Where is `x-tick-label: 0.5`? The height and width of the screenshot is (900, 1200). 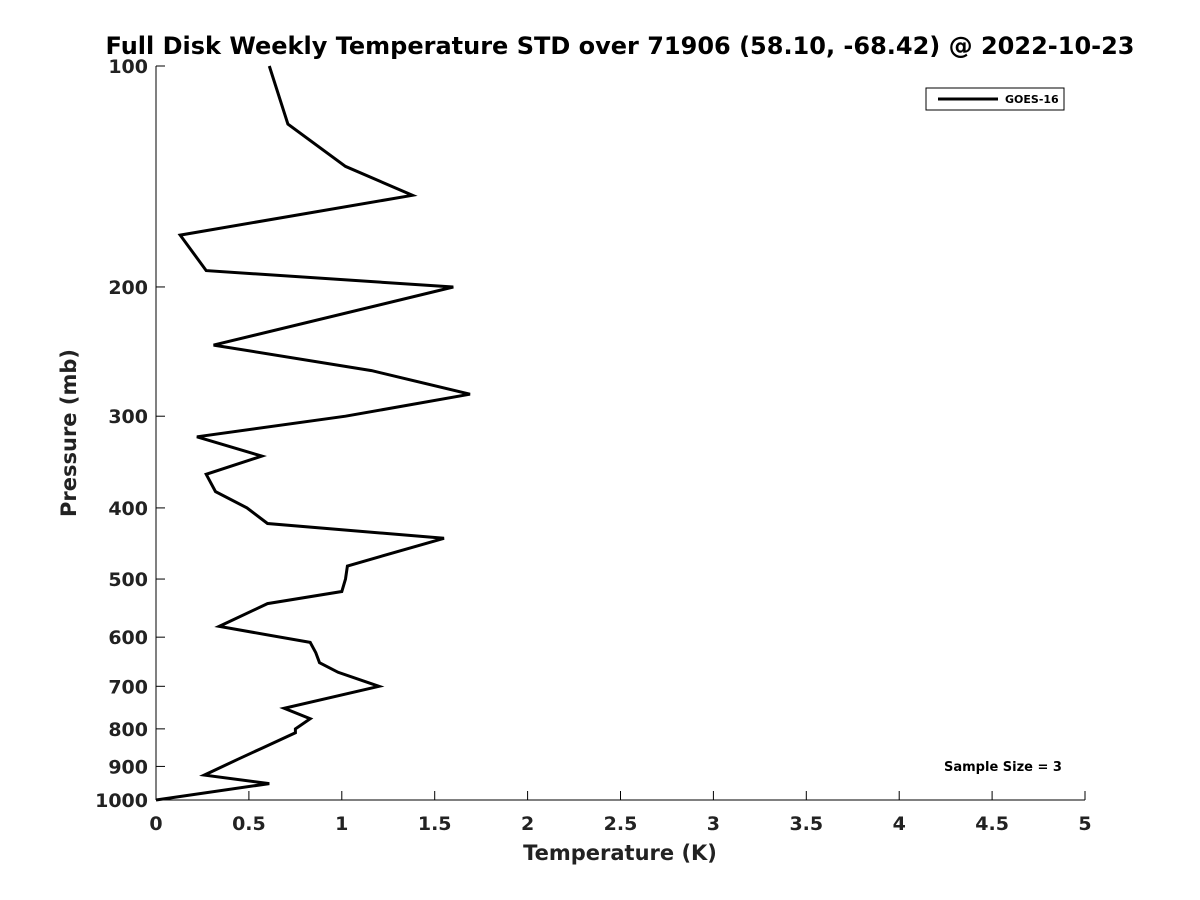 x-tick-label: 0.5 is located at coordinates (249, 824).